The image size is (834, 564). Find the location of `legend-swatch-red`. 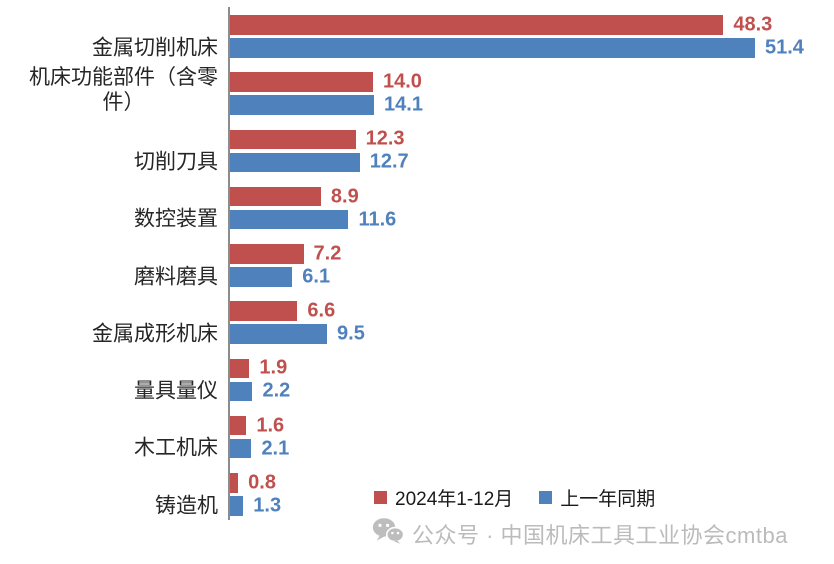

legend-swatch-red is located at coordinates (380, 497).